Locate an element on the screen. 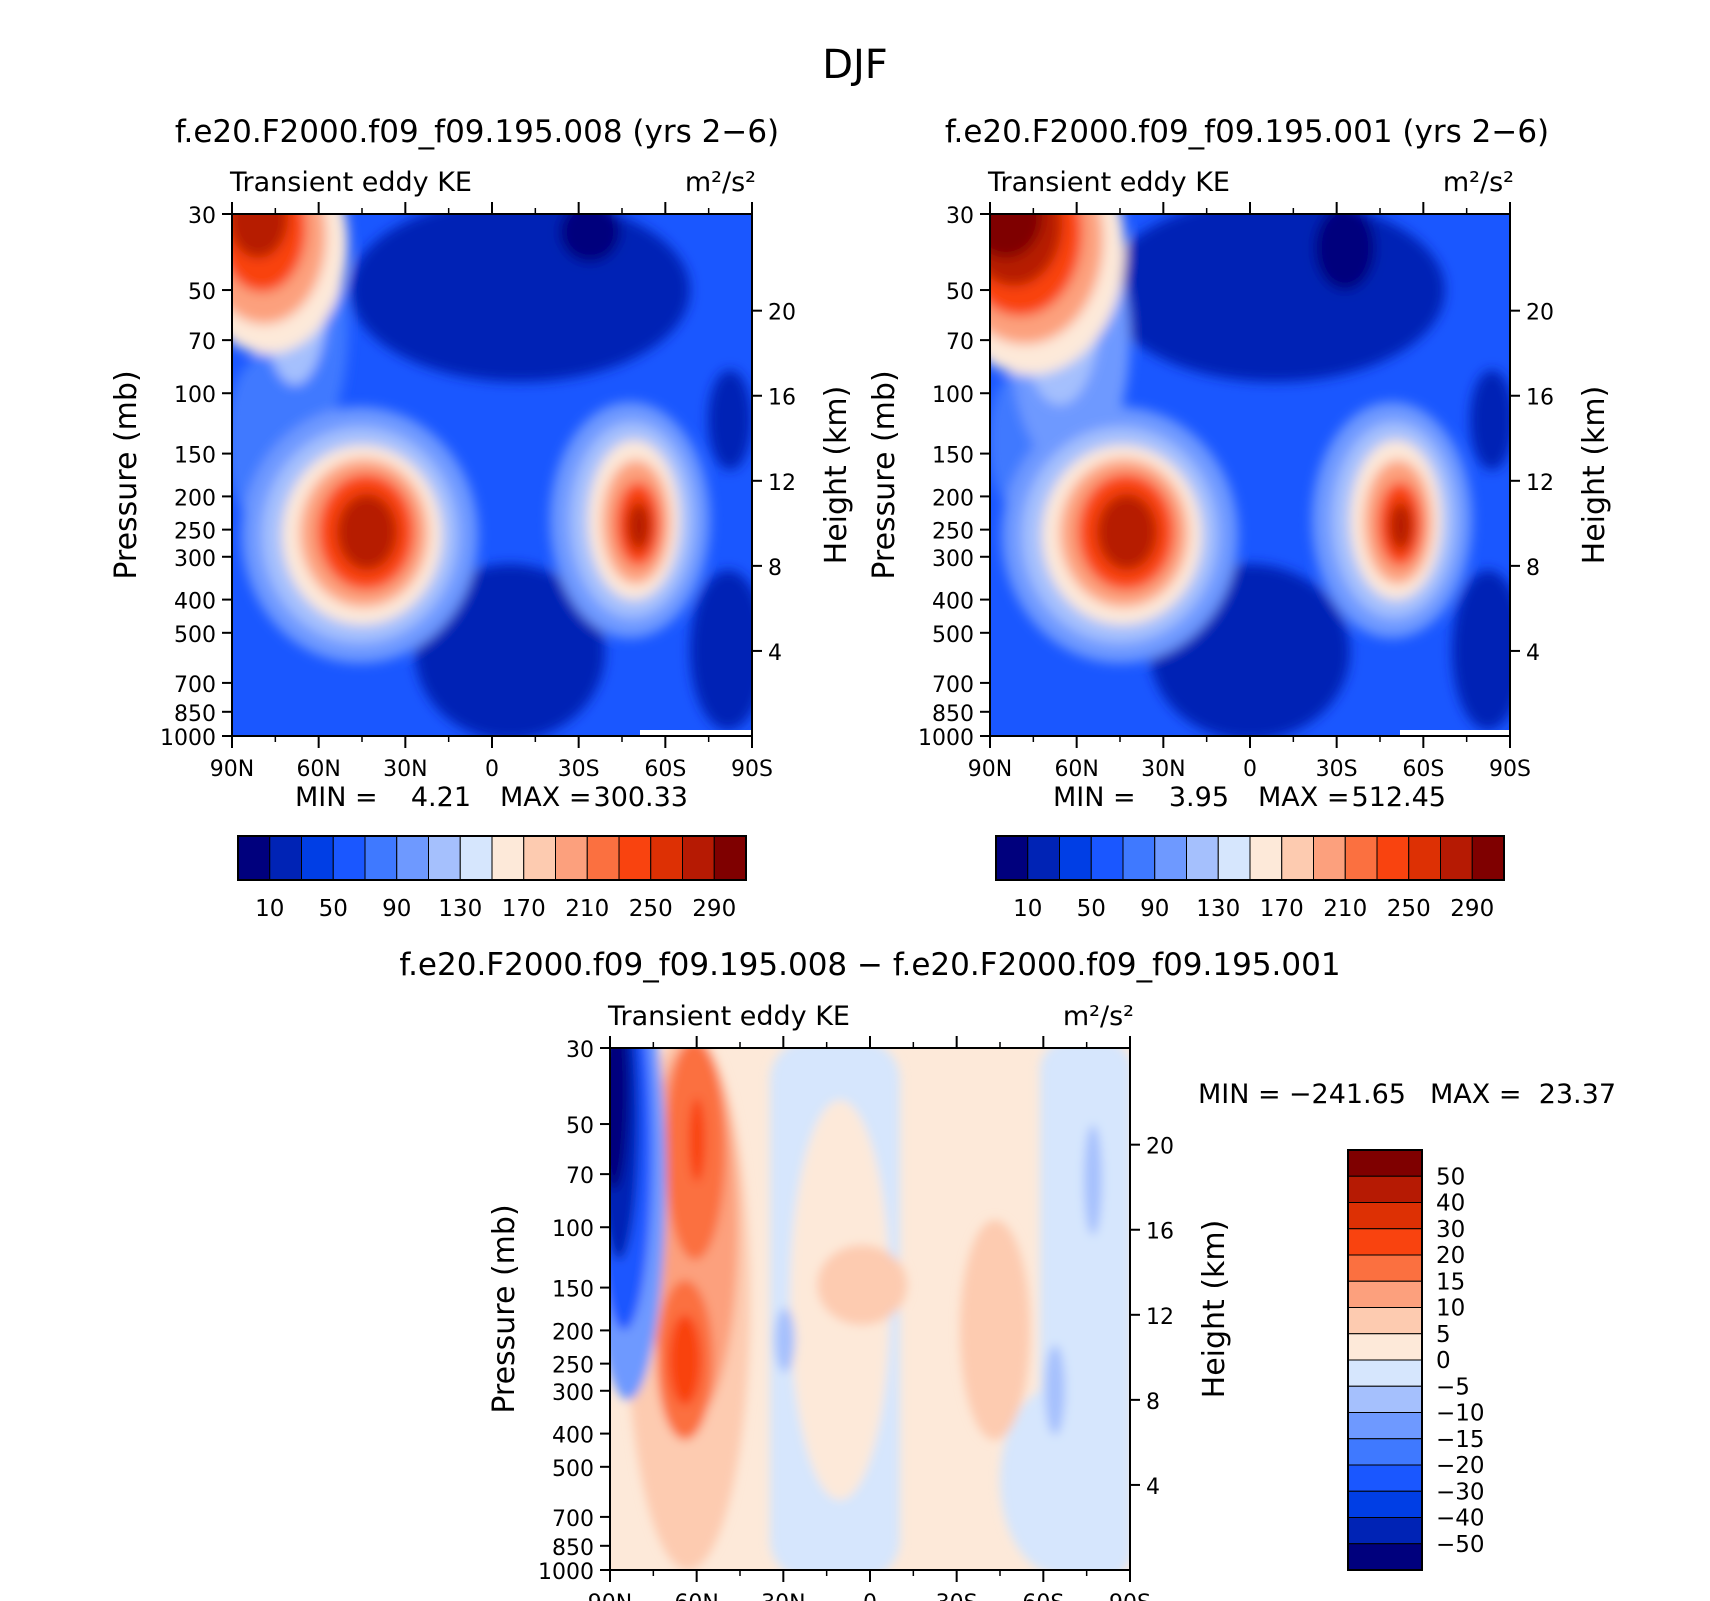 The height and width of the screenshot is (1601, 1710). panel-3-colorbar-label: −5 is located at coordinates (1453, 1387).